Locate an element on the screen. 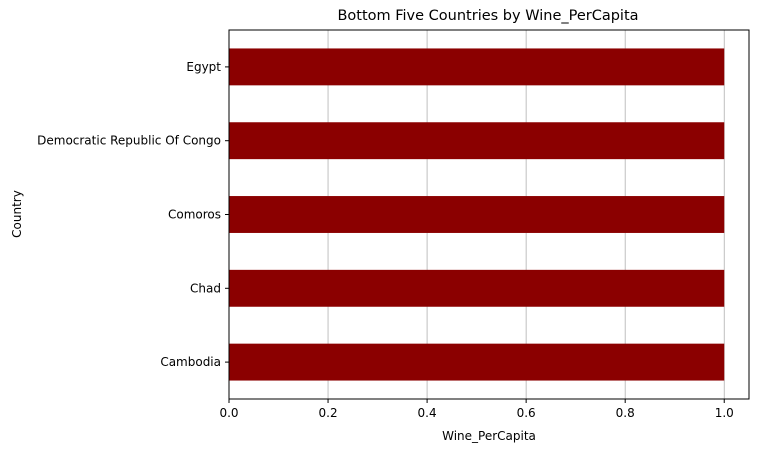 The width and height of the screenshot is (758, 453). y-tick-label: Egypt is located at coordinates (203, 67).